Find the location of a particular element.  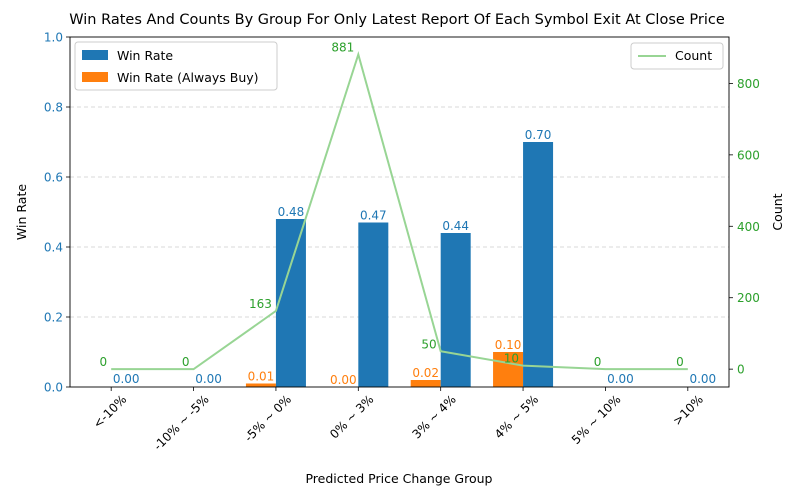

y-tick-label: 0.6 is located at coordinates (53, 178).